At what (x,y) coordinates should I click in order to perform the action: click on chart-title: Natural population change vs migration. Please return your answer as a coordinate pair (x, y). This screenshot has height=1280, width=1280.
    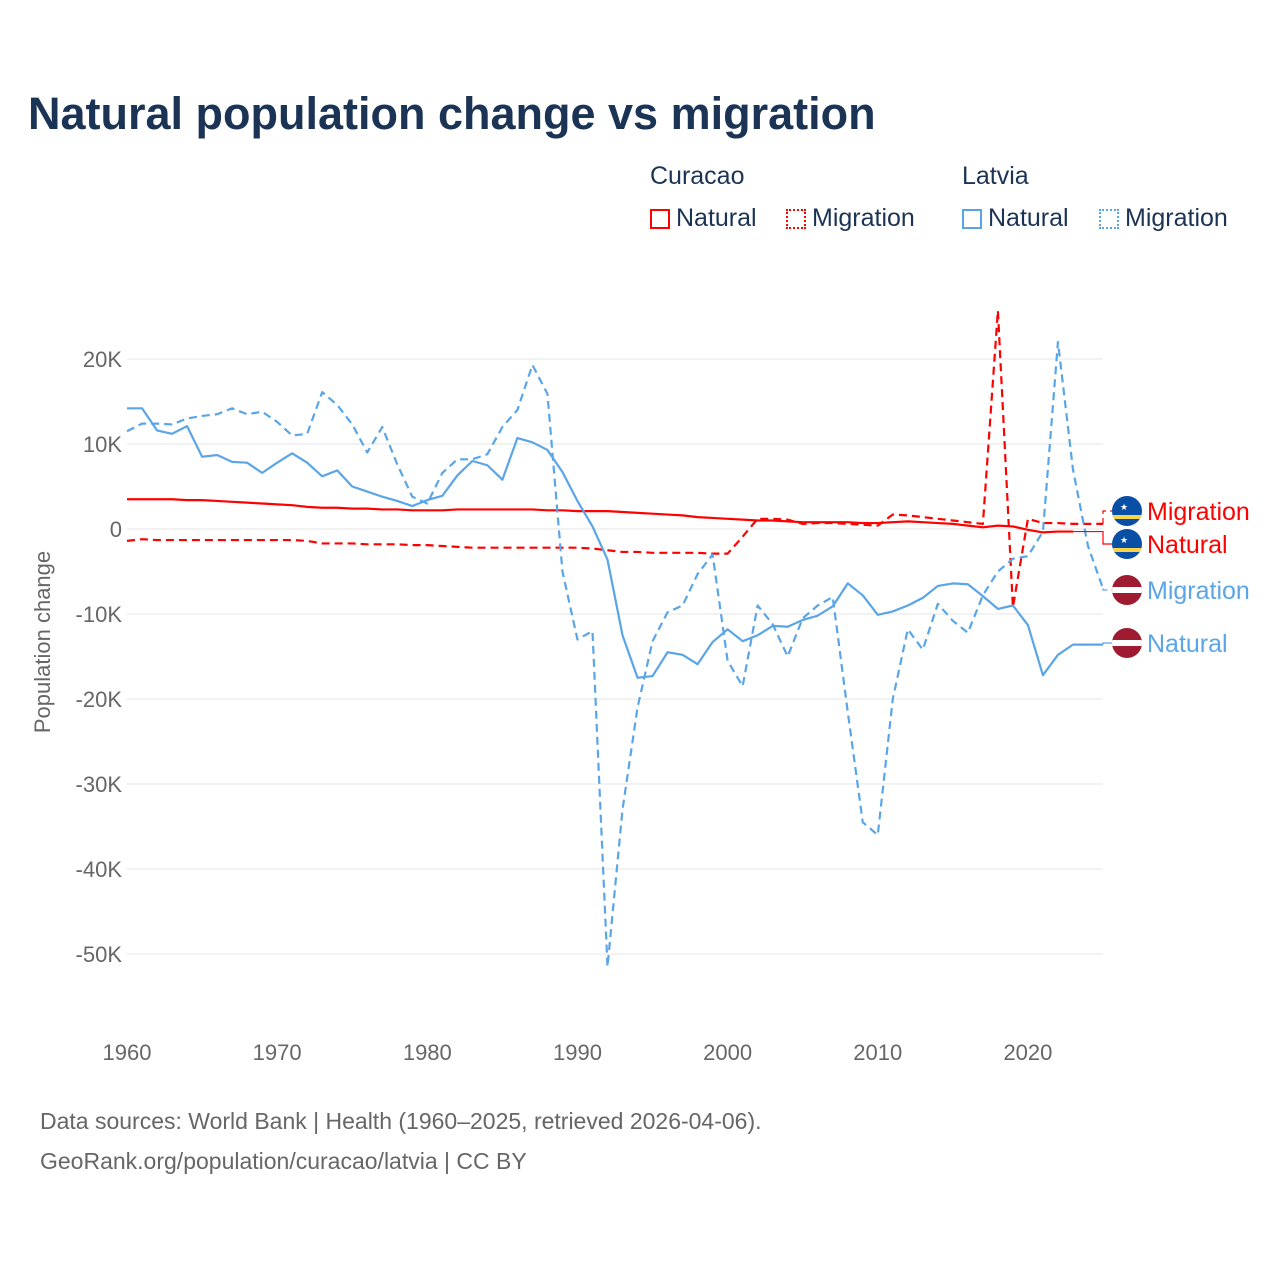
    Looking at the image, I should click on (452, 113).